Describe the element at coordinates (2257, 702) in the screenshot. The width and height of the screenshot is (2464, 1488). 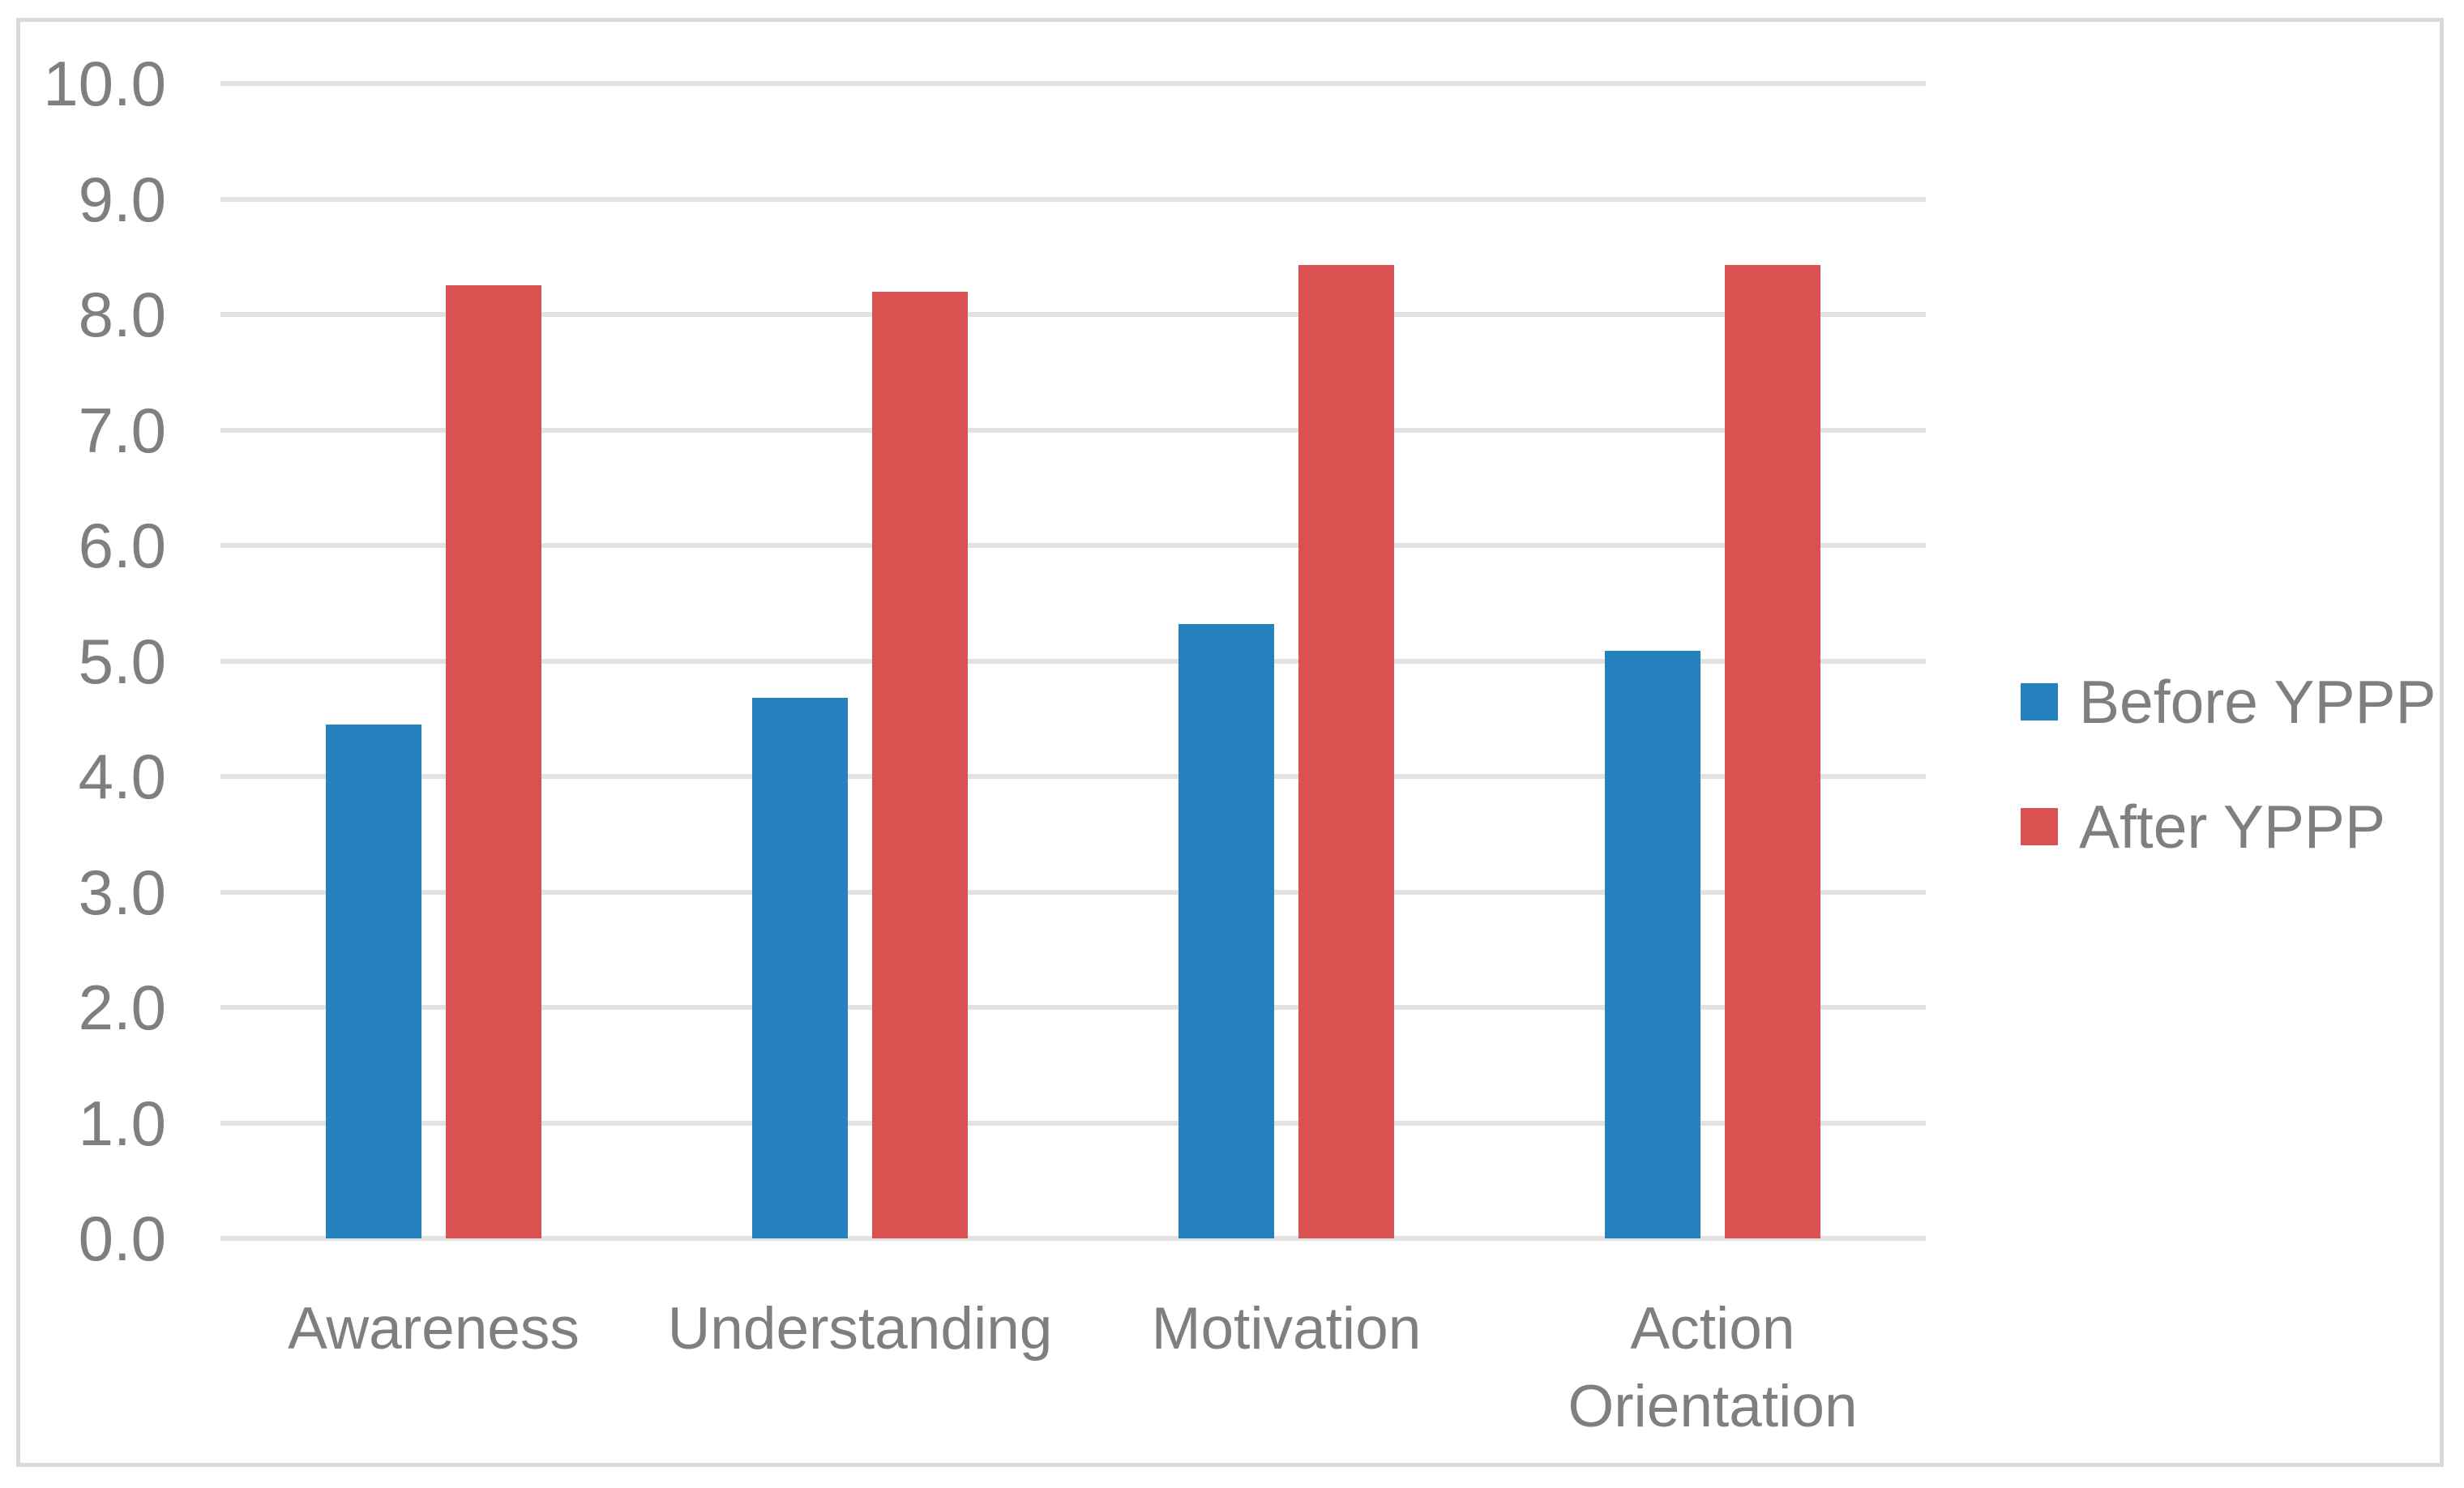
I see `legend-label: Before YPPP` at that location.